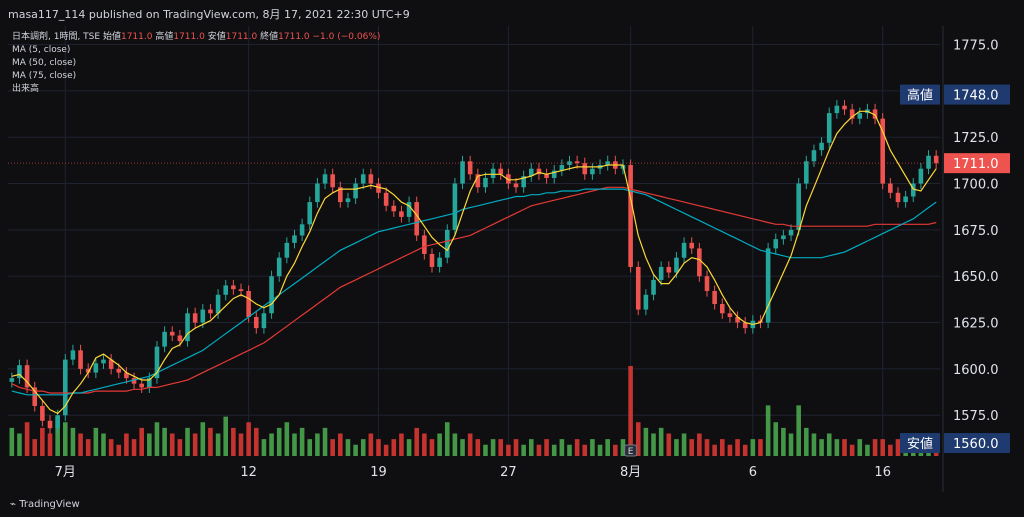 The height and width of the screenshot is (517, 1024). What do you see at coordinates (26, 89) in the screenshot?
I see `indicator-volume: 出来高` at bounding box center [26, 89].